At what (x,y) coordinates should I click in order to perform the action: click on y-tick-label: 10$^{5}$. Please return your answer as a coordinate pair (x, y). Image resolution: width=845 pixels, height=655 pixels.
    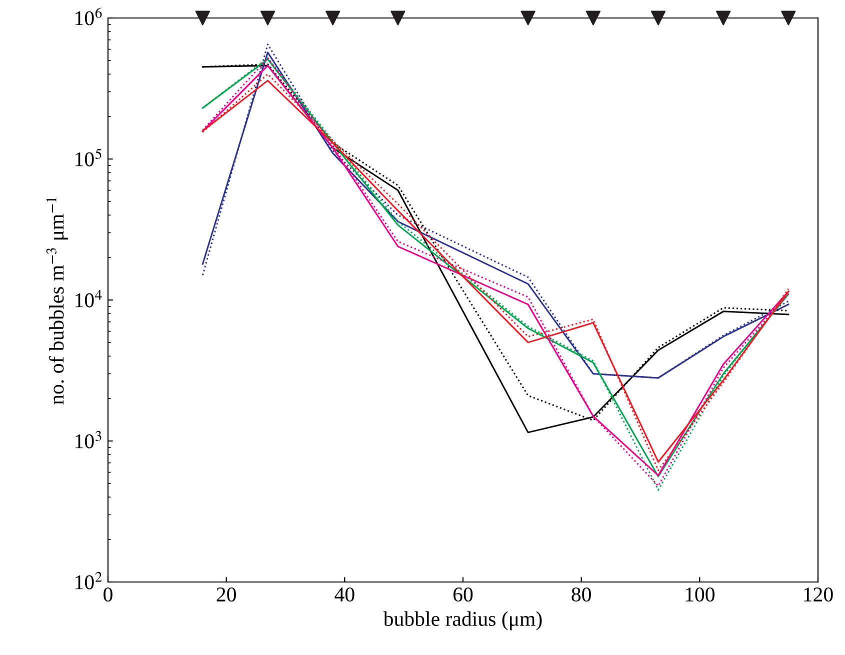
    Looking at the image, I should click on (89, 157).